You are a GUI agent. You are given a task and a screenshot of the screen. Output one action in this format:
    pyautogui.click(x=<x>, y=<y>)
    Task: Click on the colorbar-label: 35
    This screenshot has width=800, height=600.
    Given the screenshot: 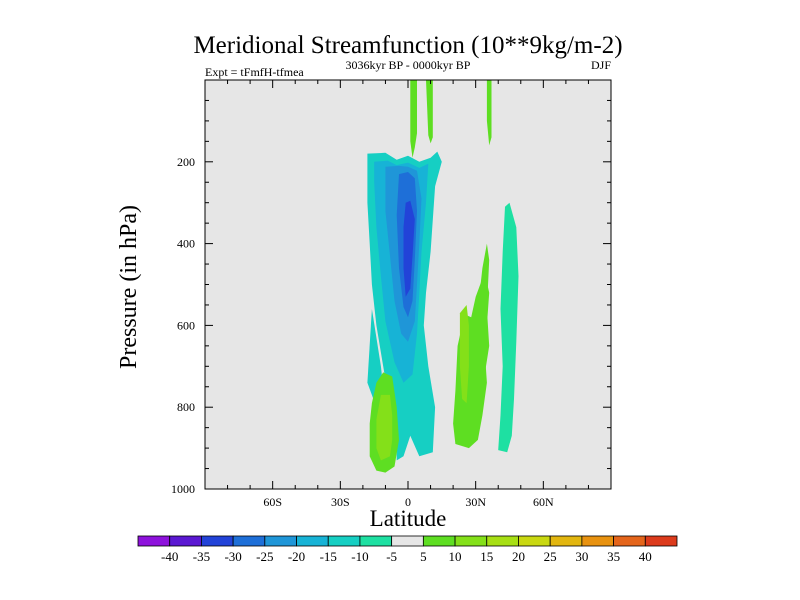 What is the action you would take?
    pyautogui.click(x=613, y=556)
    